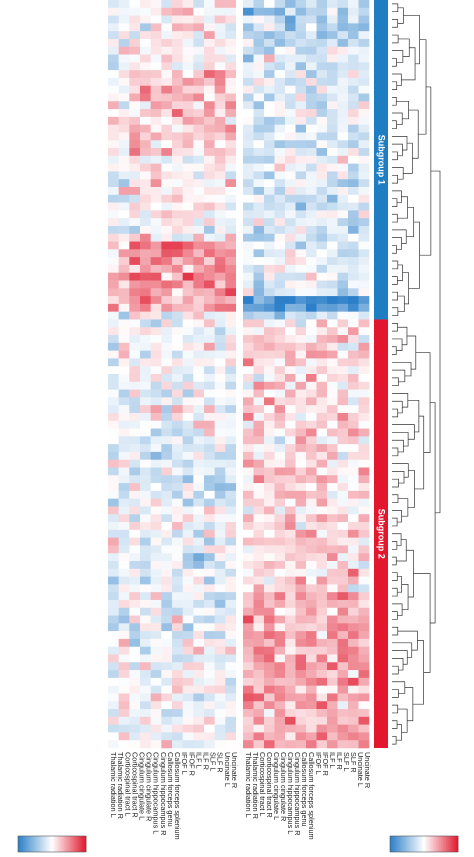  What do you see at coordinates (297, 794) in the screenshot?
I see `right-column-label: Cingulum hippocampus R` at bounding box center [297, 794].